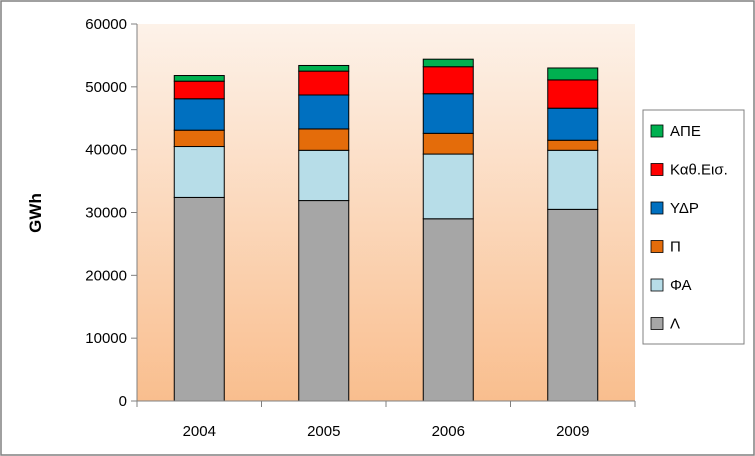 The width and height of the screenshot is (755, 456). Describe the element at coordinates (106, 87) in the screenshot. I see `y-tick-label: 50000` at that location.